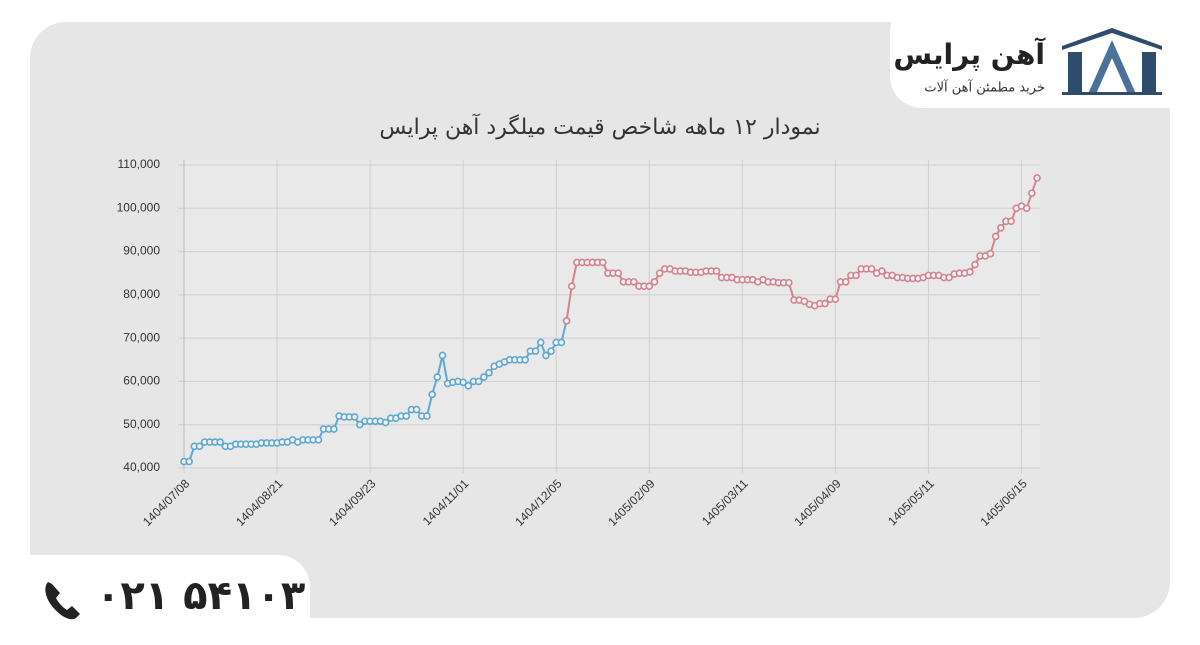 Image resolution: width=1200 pixels, height=645 pixels. I want to click on y-tick-label: 80,000, so click(141, 294).